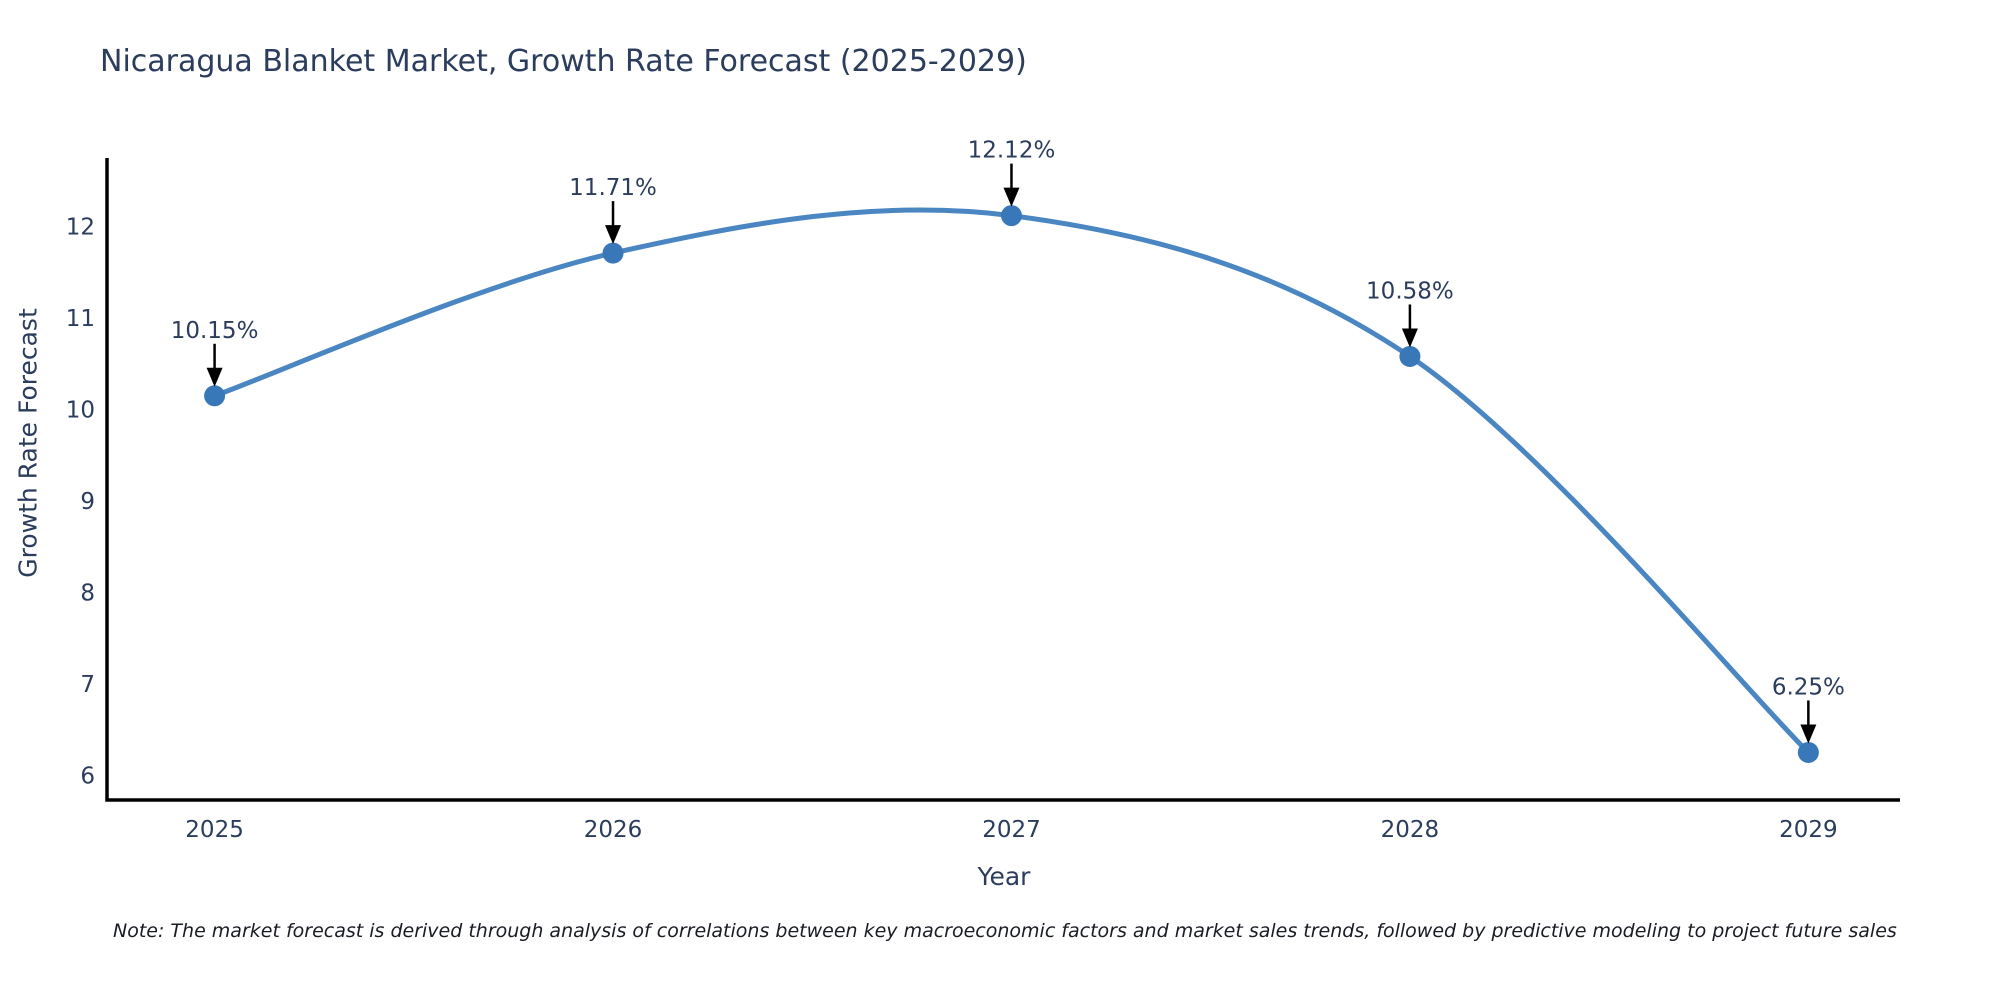  Describe the element at coordinates (80, 228) in the screenshot. I see `y-tick-label: 12` at that location.